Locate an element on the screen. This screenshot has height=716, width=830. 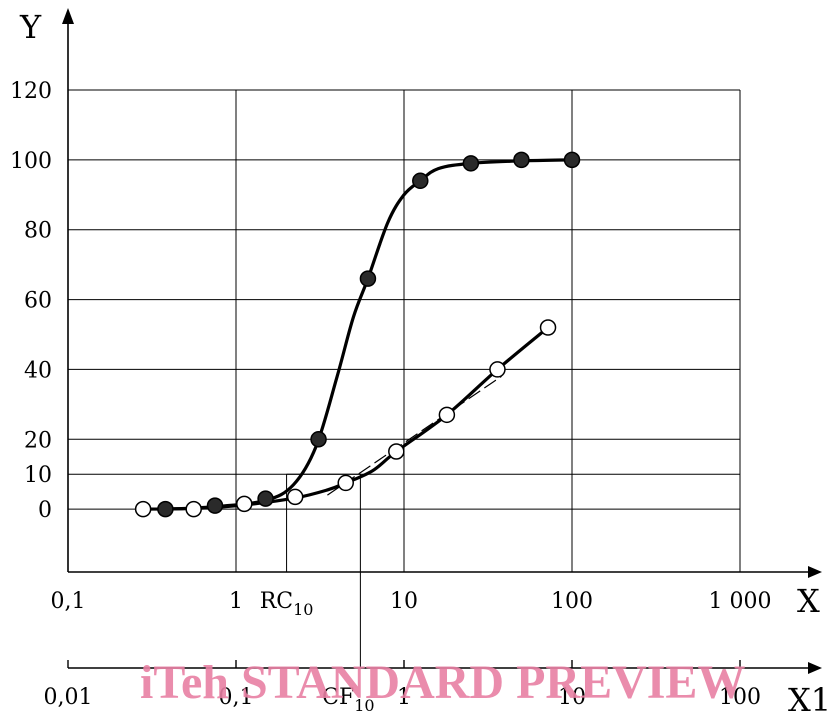
x-tick-label: 0,1 is located at coordinates (68, 601).